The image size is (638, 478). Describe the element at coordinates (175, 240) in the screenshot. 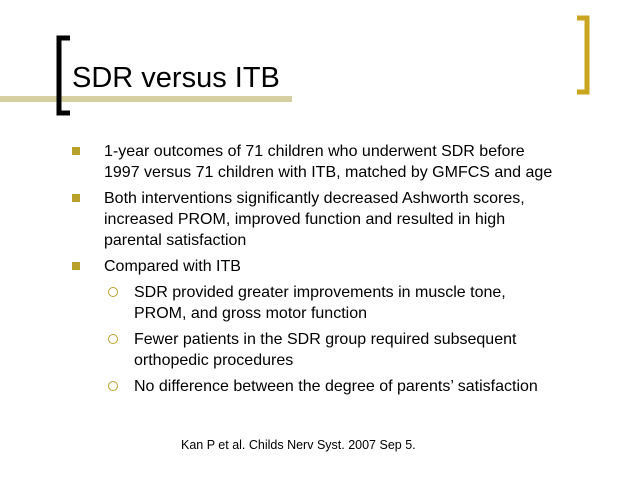

I see `bullet-line: parental satisfaction` at that location.